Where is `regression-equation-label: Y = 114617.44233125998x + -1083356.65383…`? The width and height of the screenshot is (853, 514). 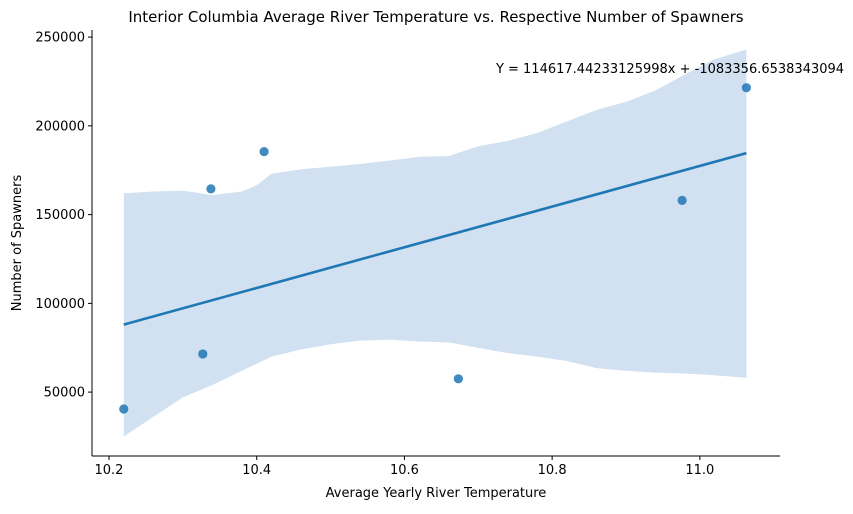 regression-equation-label: Y = 114617.44233125998x + -1083356.65383… is located at coordinates (669, 69).